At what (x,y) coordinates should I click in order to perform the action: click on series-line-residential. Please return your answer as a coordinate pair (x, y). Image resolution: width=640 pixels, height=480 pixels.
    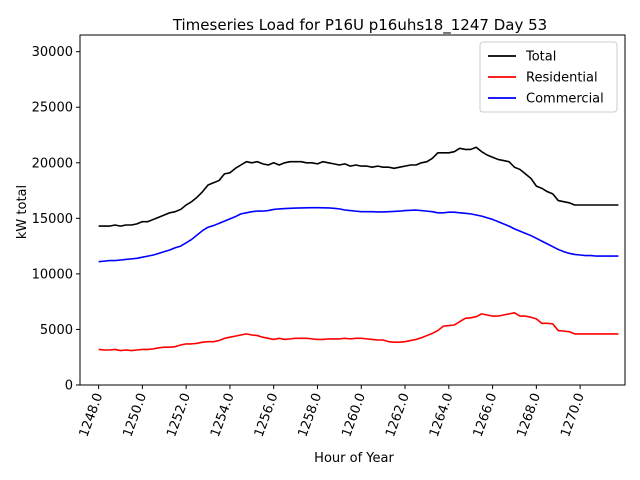
    Looking at the image, I should click on (358, 331).